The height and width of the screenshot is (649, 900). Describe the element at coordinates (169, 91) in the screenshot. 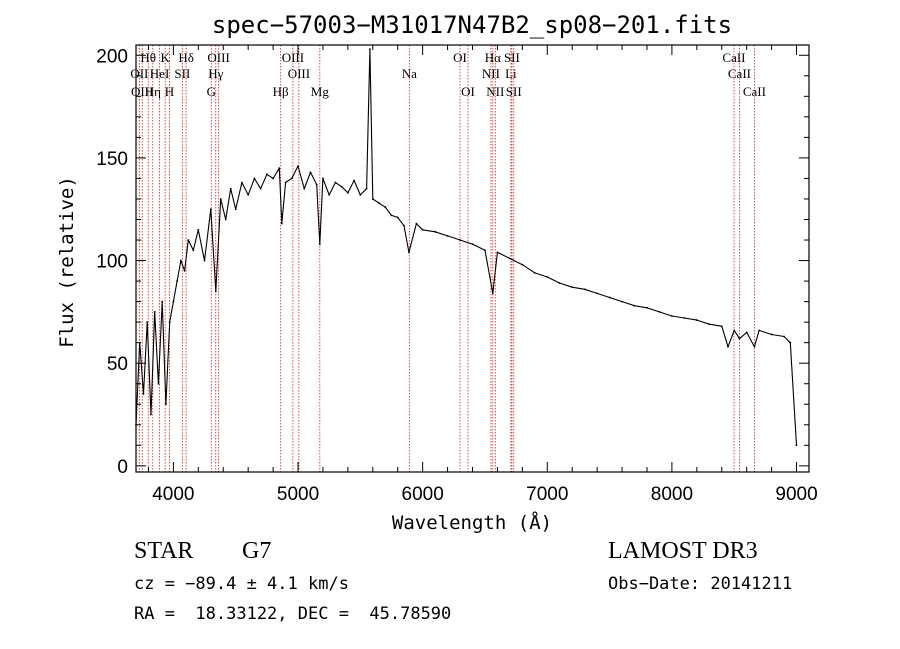

I see `emission-line-label: H` at that location.